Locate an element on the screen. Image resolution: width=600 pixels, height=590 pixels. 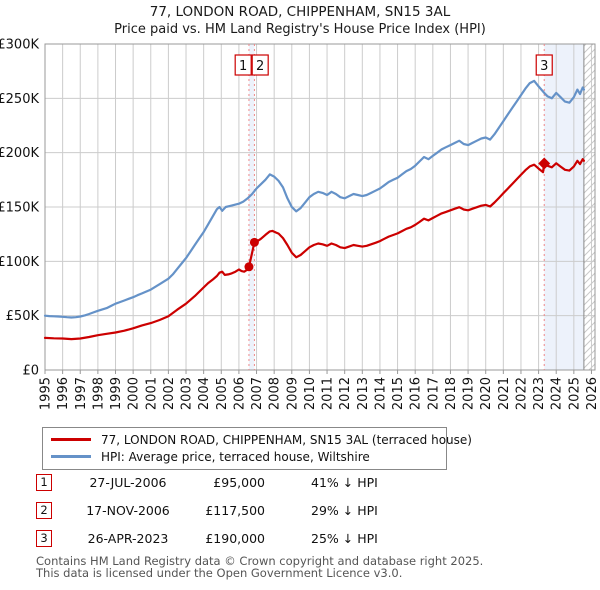
y-tick-label: £300K is located at coordinates (19, 45).